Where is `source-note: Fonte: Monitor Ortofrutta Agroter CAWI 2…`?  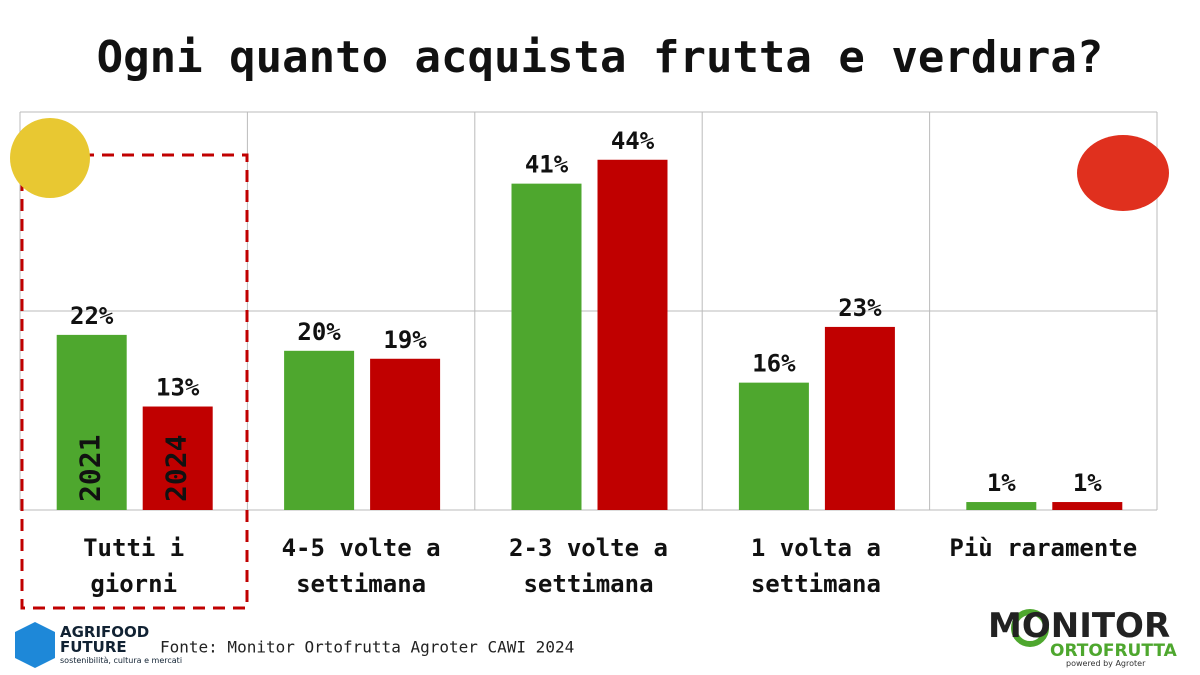 source-note: Fonte: Monitor Ortofrutta Agroter CAWI 2… is located at coordinates (367, 647).